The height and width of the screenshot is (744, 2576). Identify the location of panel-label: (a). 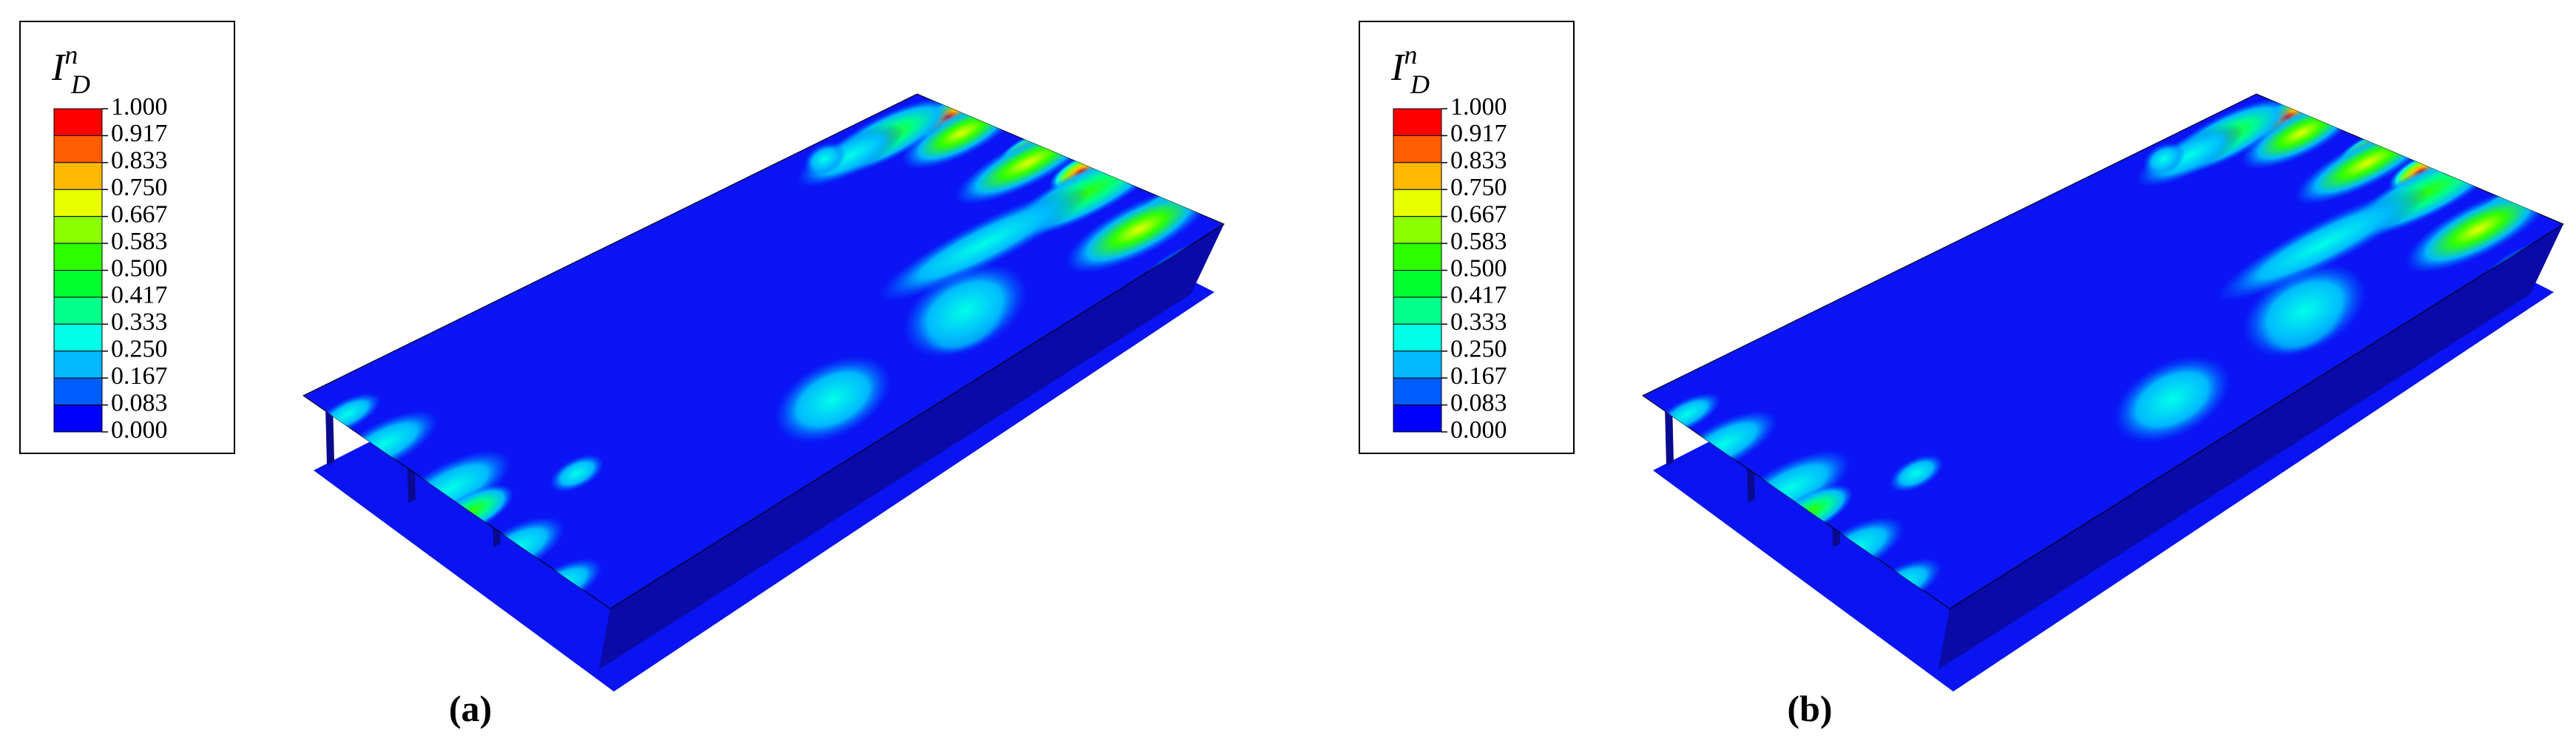
(470, 708).